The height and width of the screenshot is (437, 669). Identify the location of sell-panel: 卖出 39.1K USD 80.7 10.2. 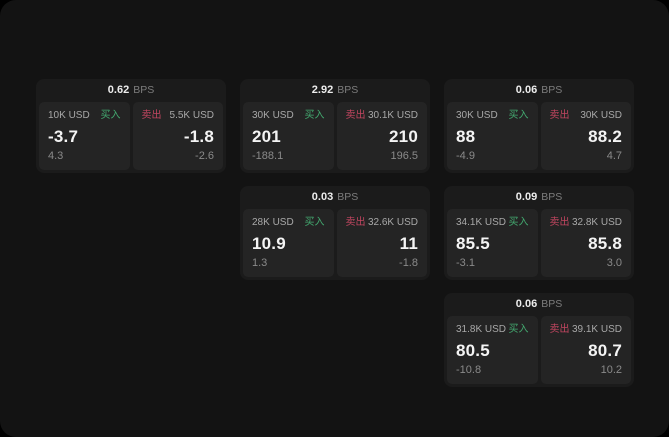
(585, 350).